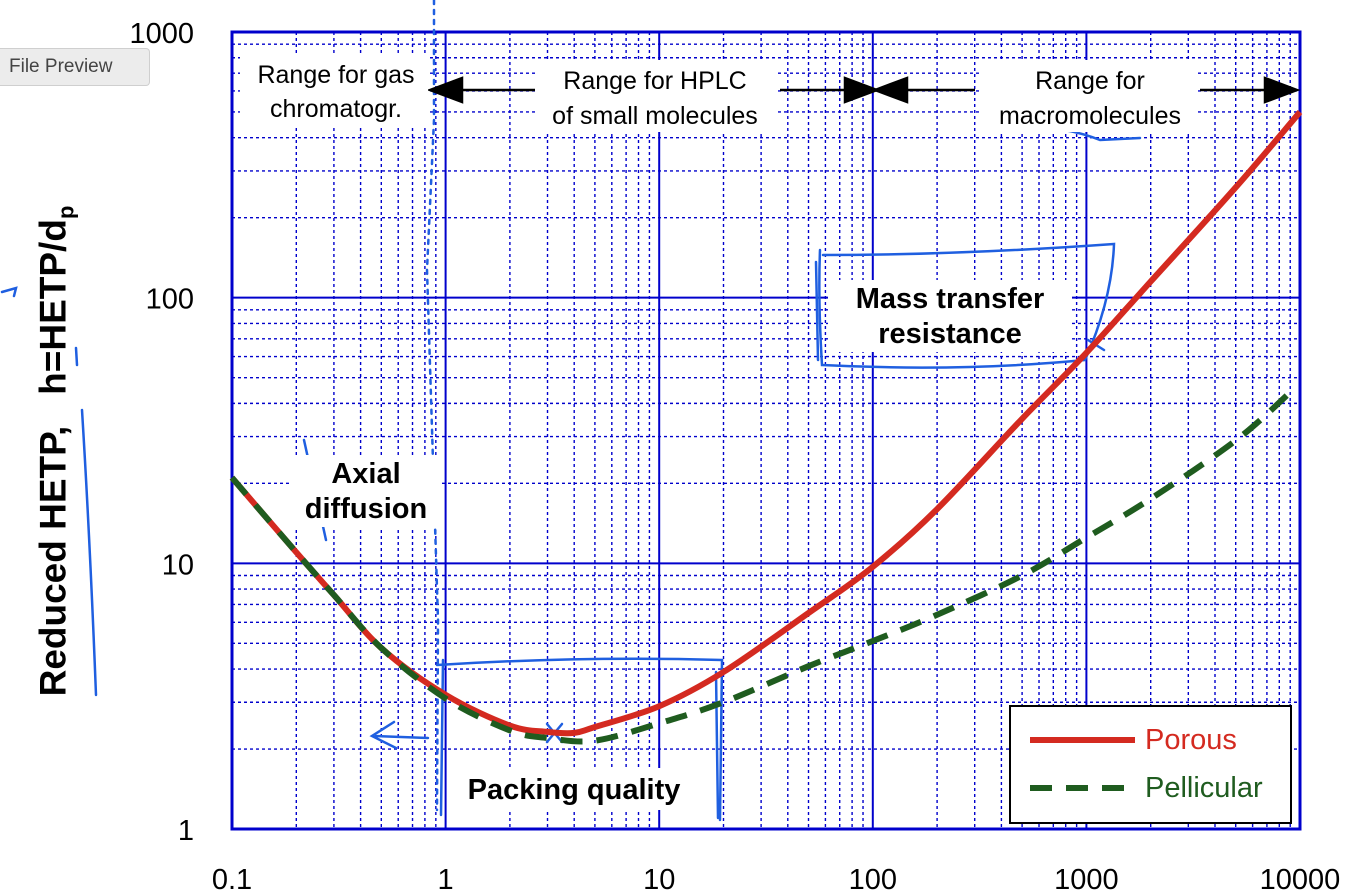 The width and height of the screenshot is (1368, 894). What do you see at coordinates (186, 831) in the screenshot?
I see `y-tick-label: 1` at bounding box center [186, 831].